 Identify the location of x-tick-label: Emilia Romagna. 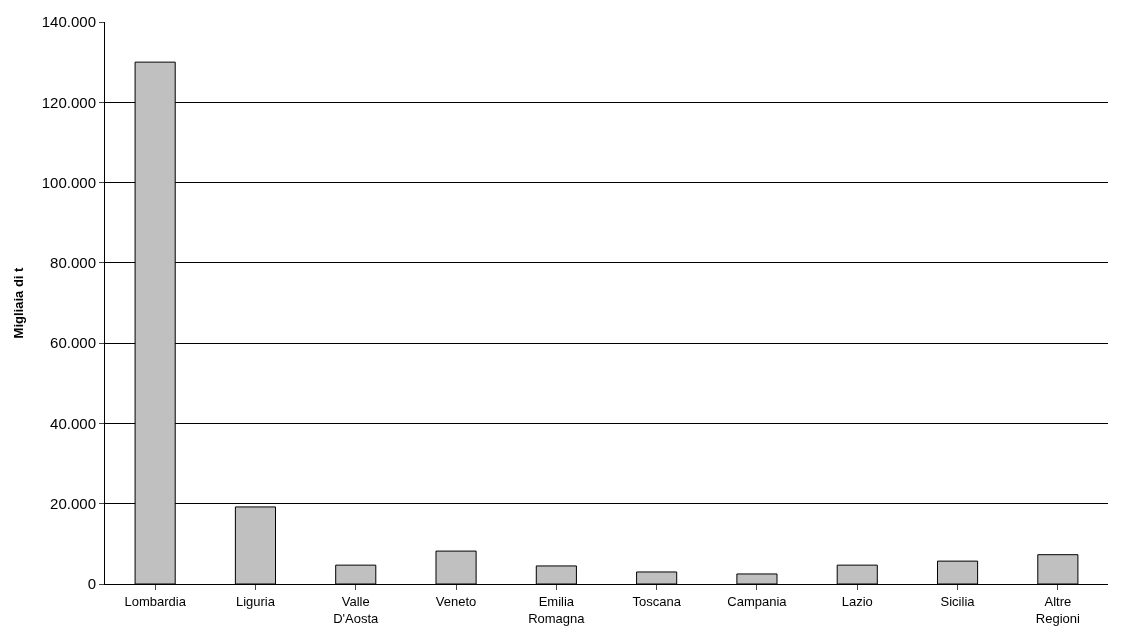
(557, 609).